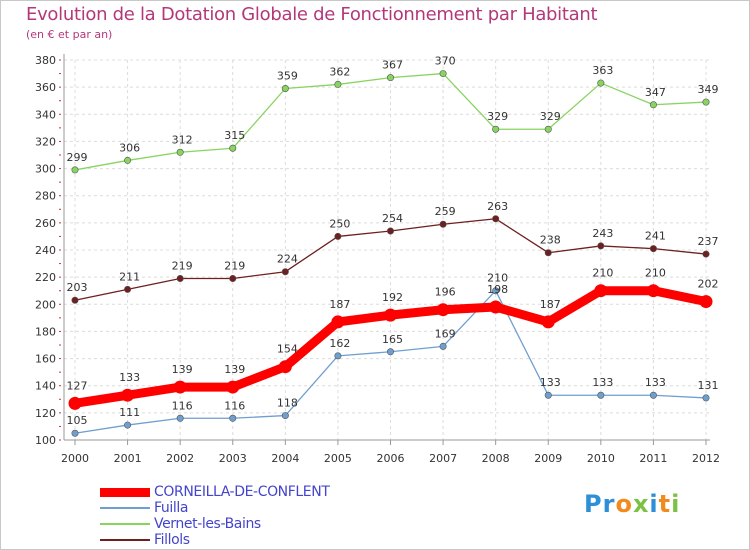 The height and width of the screenshot is (550, 750). Describe the element at coordinates (129, 276) in the screenshot. I see `data-label: 211` at that location.